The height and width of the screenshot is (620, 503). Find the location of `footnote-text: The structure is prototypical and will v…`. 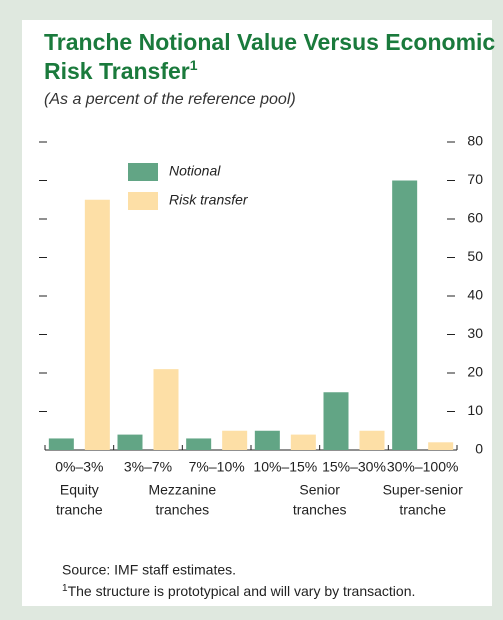

footnote-text: The structure is prototypical and will v… is located at coordinates (242, 591).